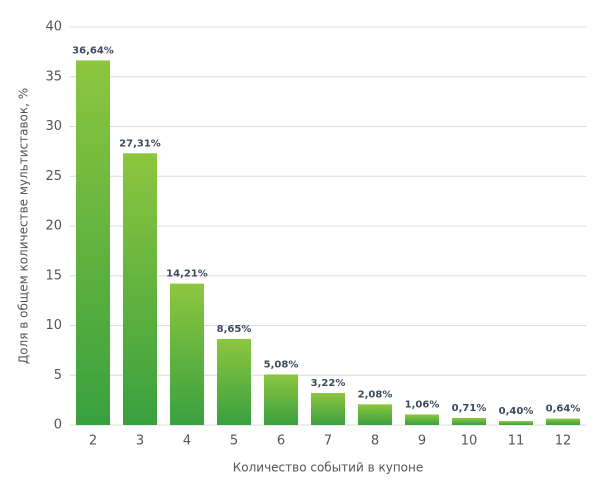 The width and height of the screenshot is (600, 500). Describe the element at coordinates (140, 143) in the screenshot. I see `value-label: 27,31%` at that location.